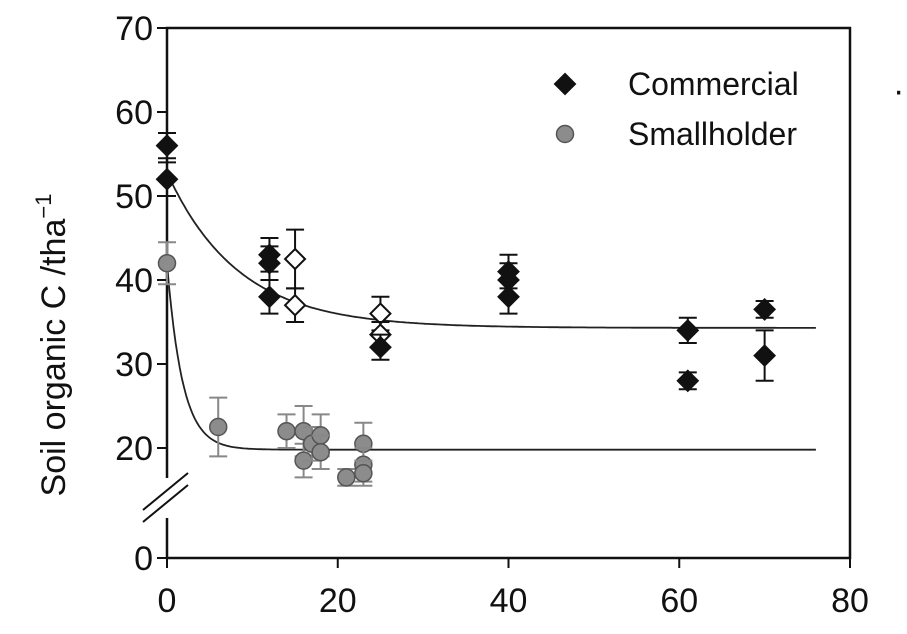 The width and height of the screenshot is (907, 634). Describe the element at coordinates (676, 109) in the screenshot. I see `legend: Commercial Smallholder` at that location.